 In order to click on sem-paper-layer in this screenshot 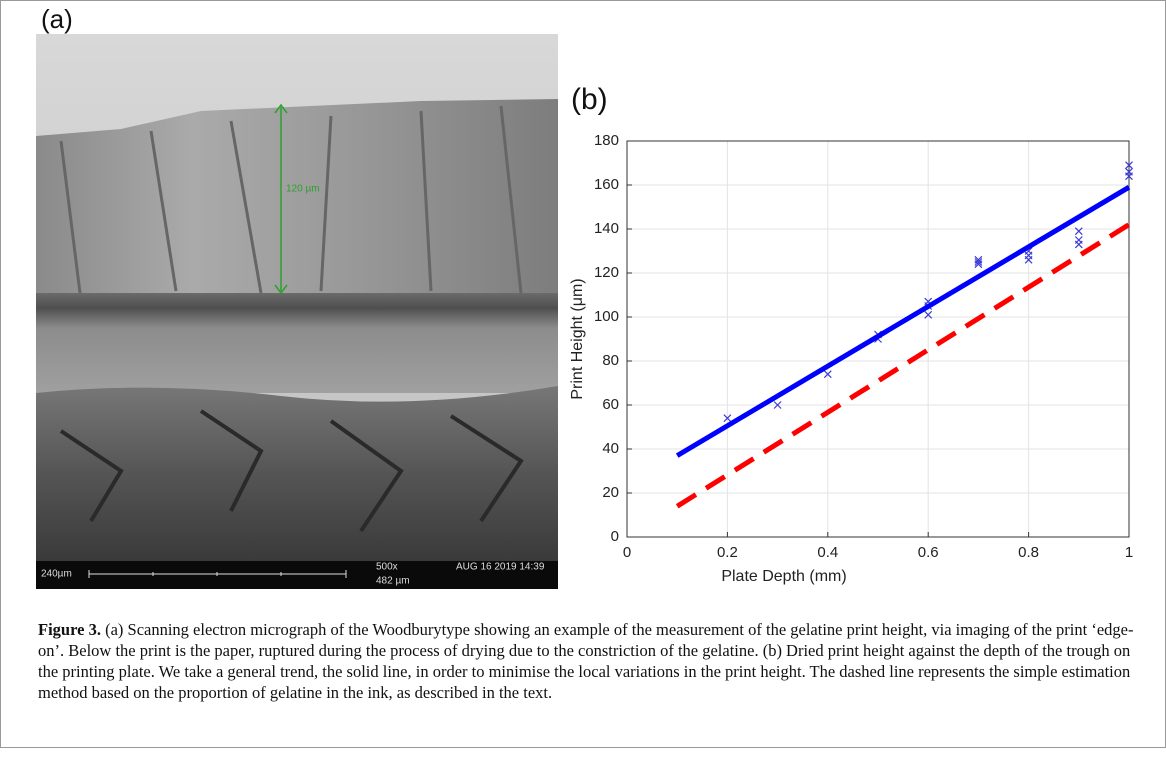, I will do `click(297, 343)`.